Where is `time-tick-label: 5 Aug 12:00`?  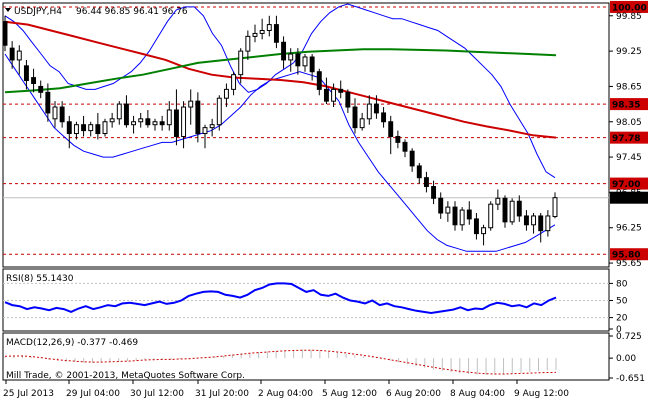
time-tick-label: 5 Aug 12:00 is located at coordinates (349, 394).